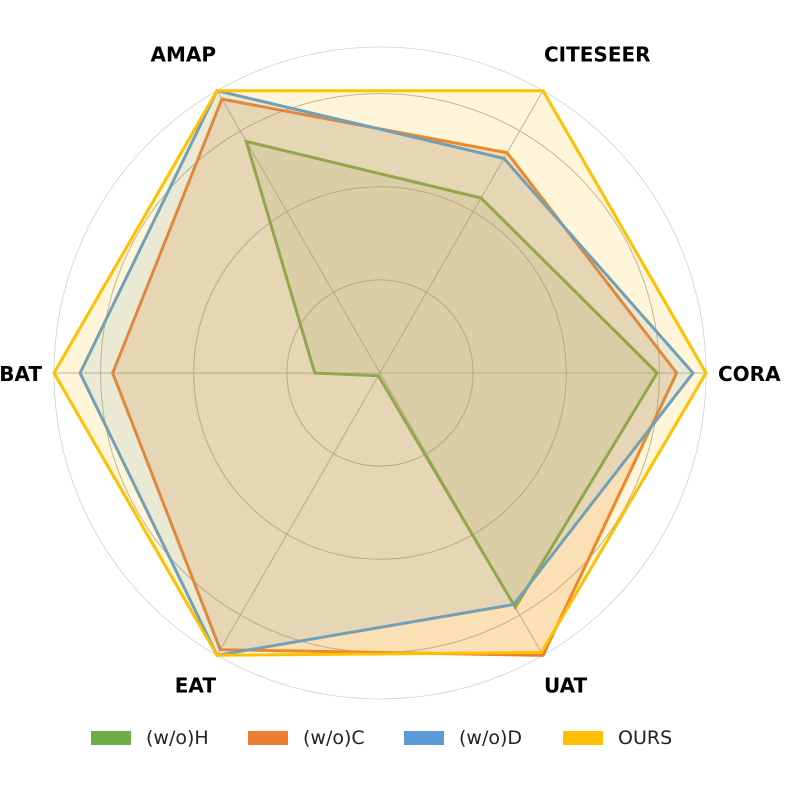  What do you see at coordinates (298, 514) in the screenshot?
I see `spoke-eat` at bounding box center [298, 514].